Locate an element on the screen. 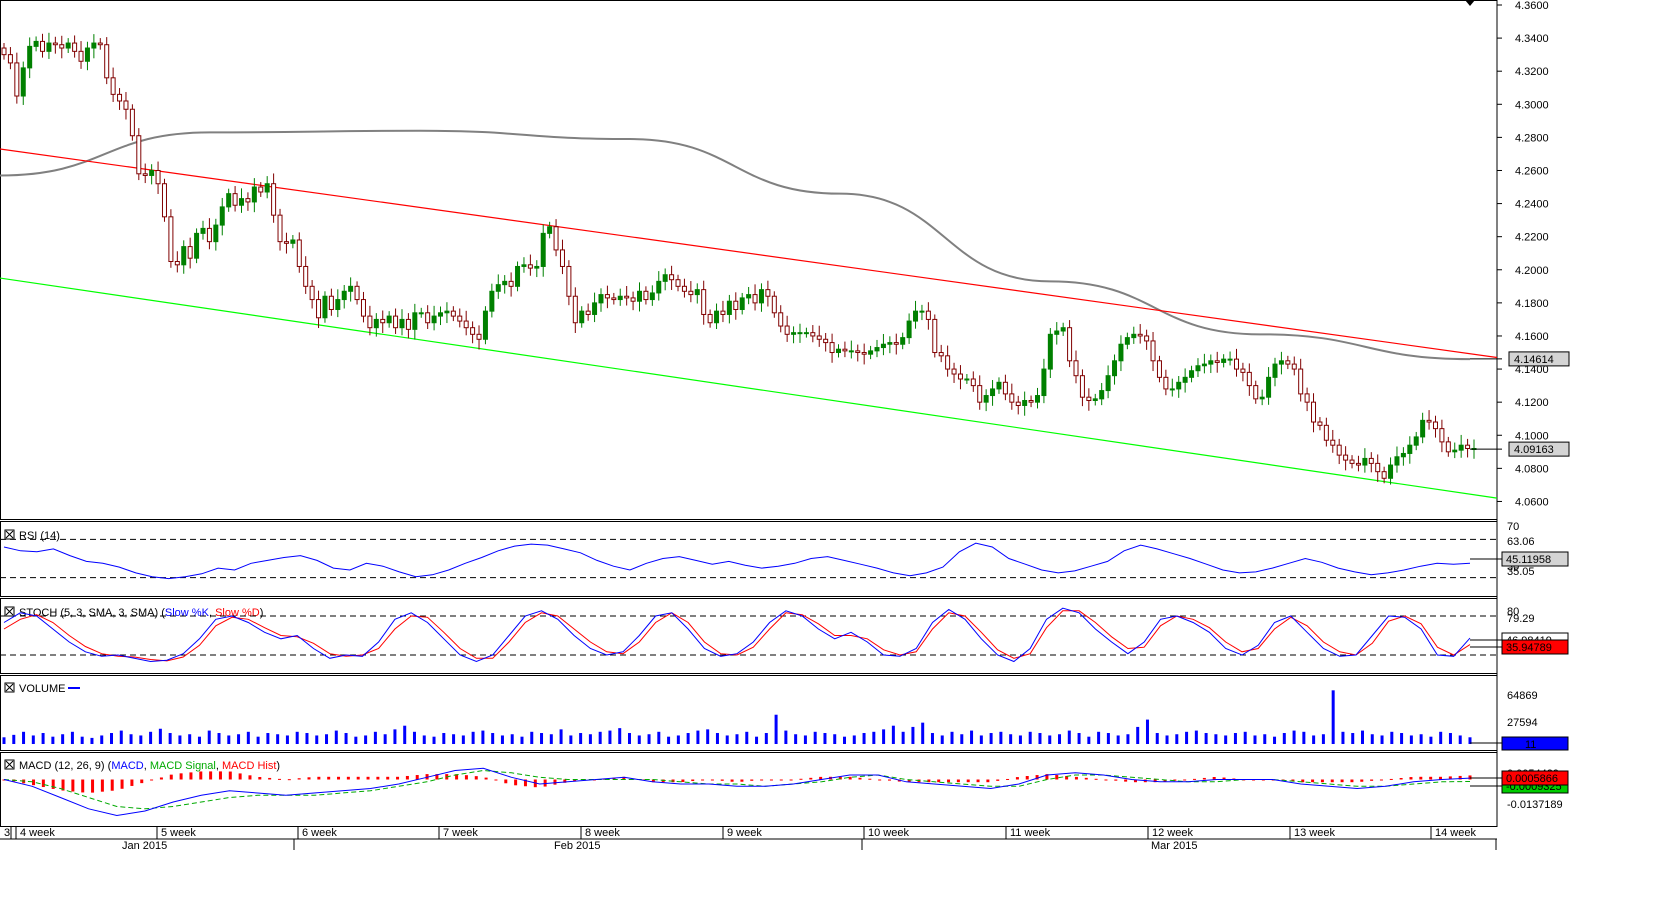 The width and height of the screenshot is (1655, 897). price-tick-label: 4.1400 is located at coordinates (1532, 370).